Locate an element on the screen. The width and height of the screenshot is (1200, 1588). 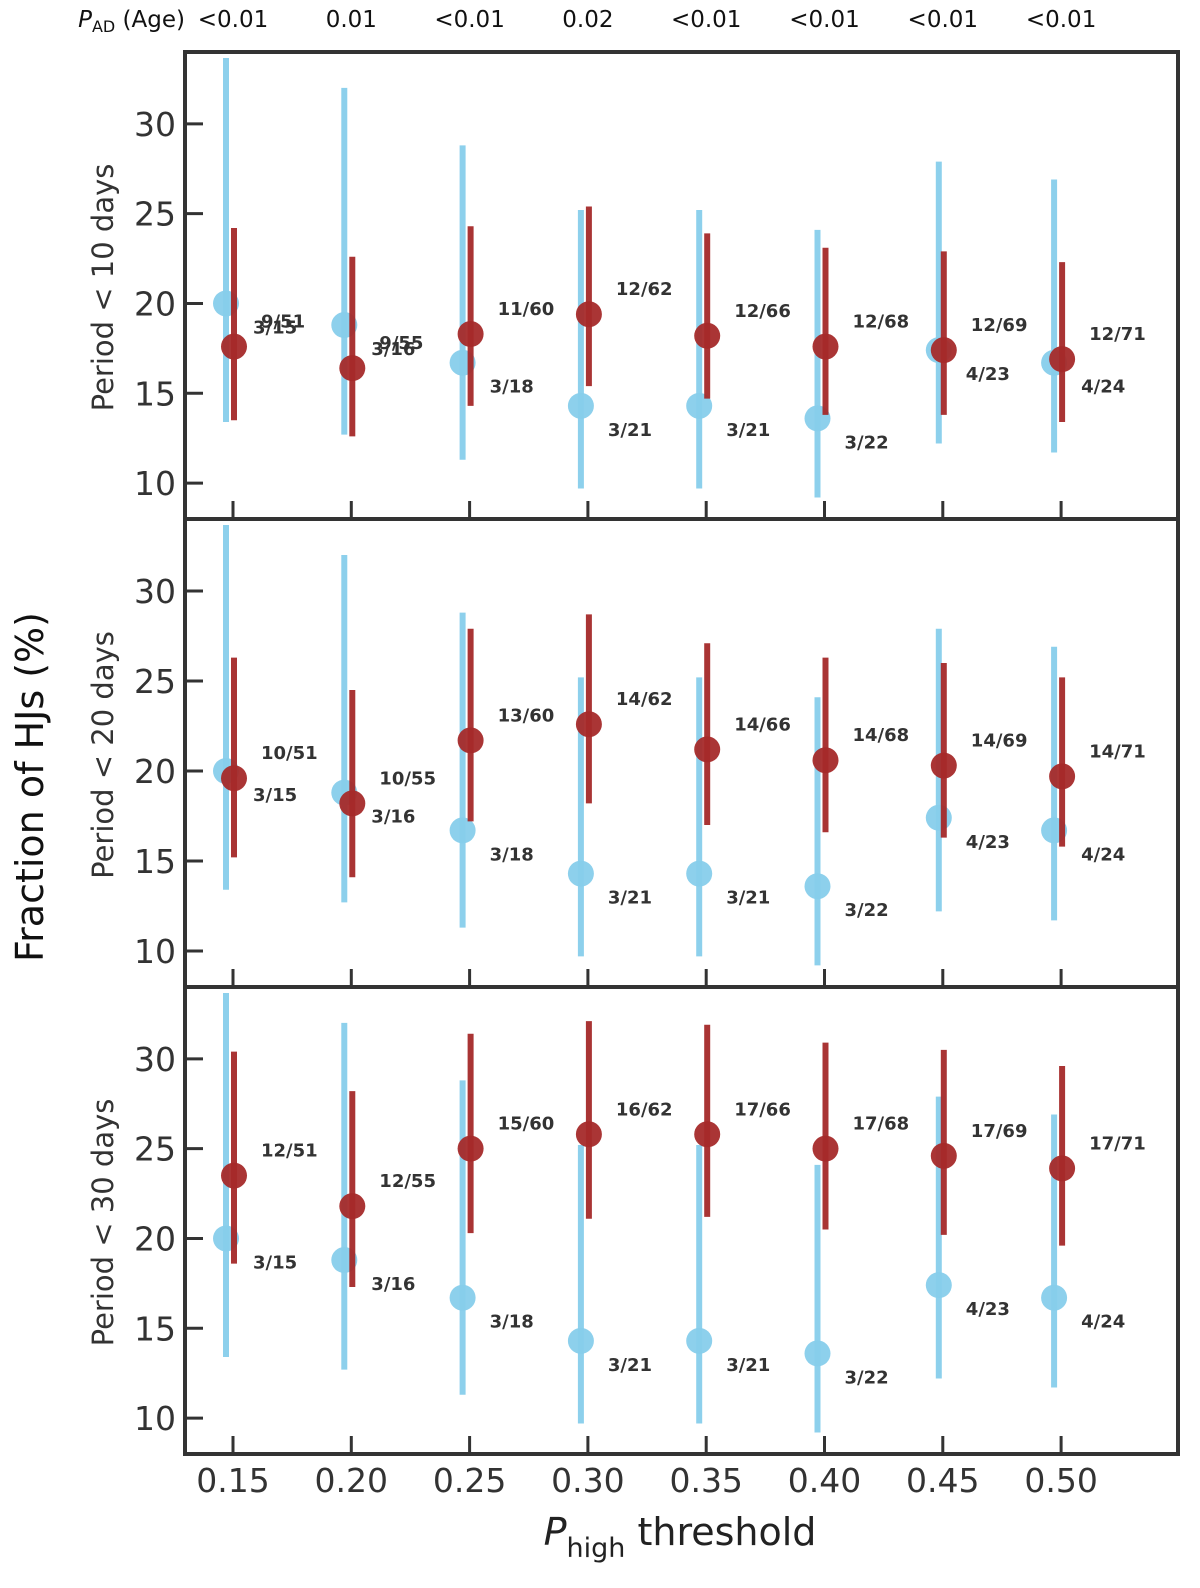
blue-count-label: 3/15 is located at coordinates (275, 795).